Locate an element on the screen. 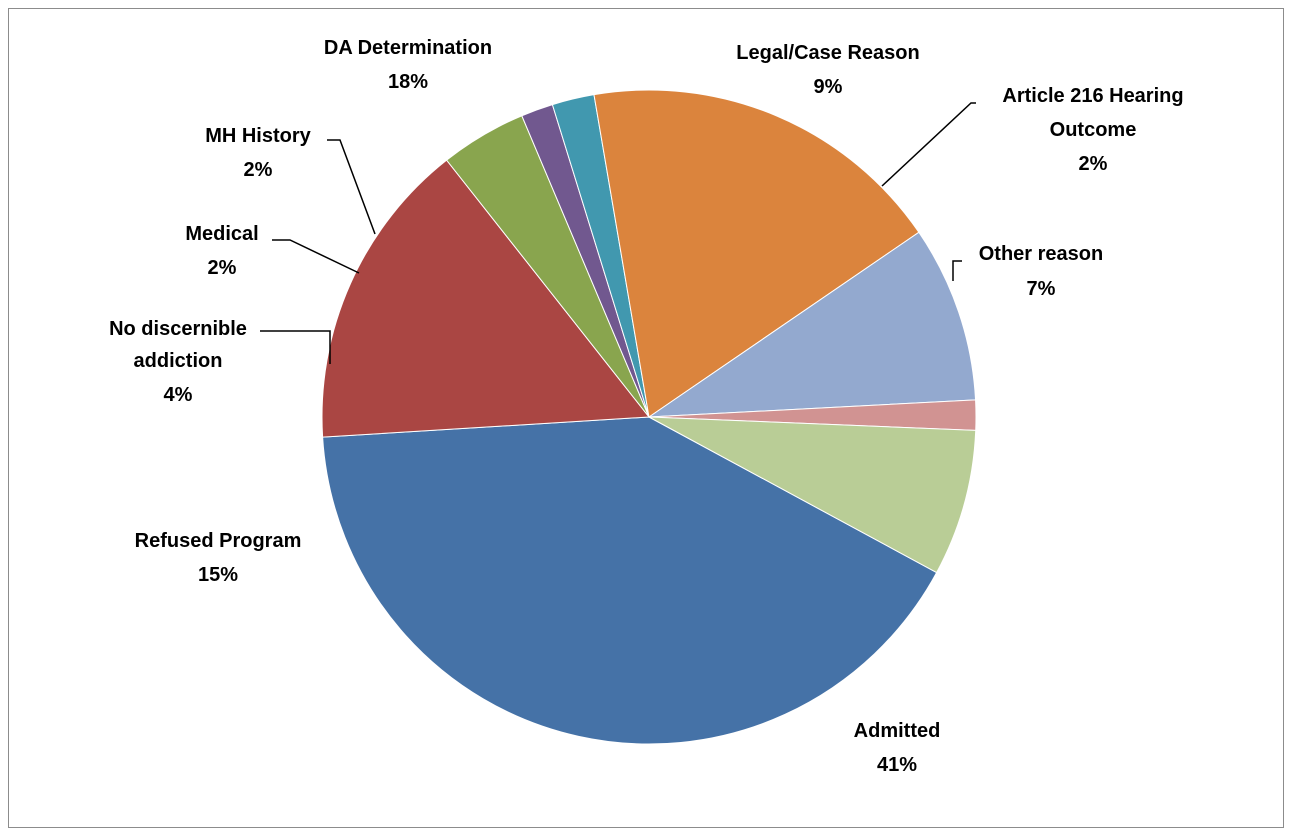 This screenshot has width=1292, height=828. data-label-category: Other reason is located at coordinates (1041, 254).